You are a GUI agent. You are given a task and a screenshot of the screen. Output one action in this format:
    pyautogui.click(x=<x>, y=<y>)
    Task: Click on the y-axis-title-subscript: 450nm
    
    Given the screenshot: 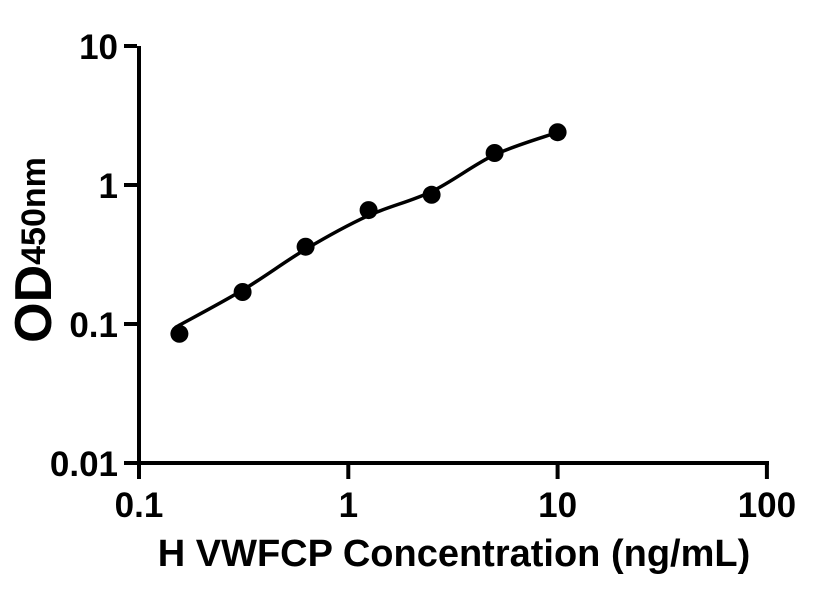 What is the action you would take?
    pyautogui.click(x=33, y=211)
    